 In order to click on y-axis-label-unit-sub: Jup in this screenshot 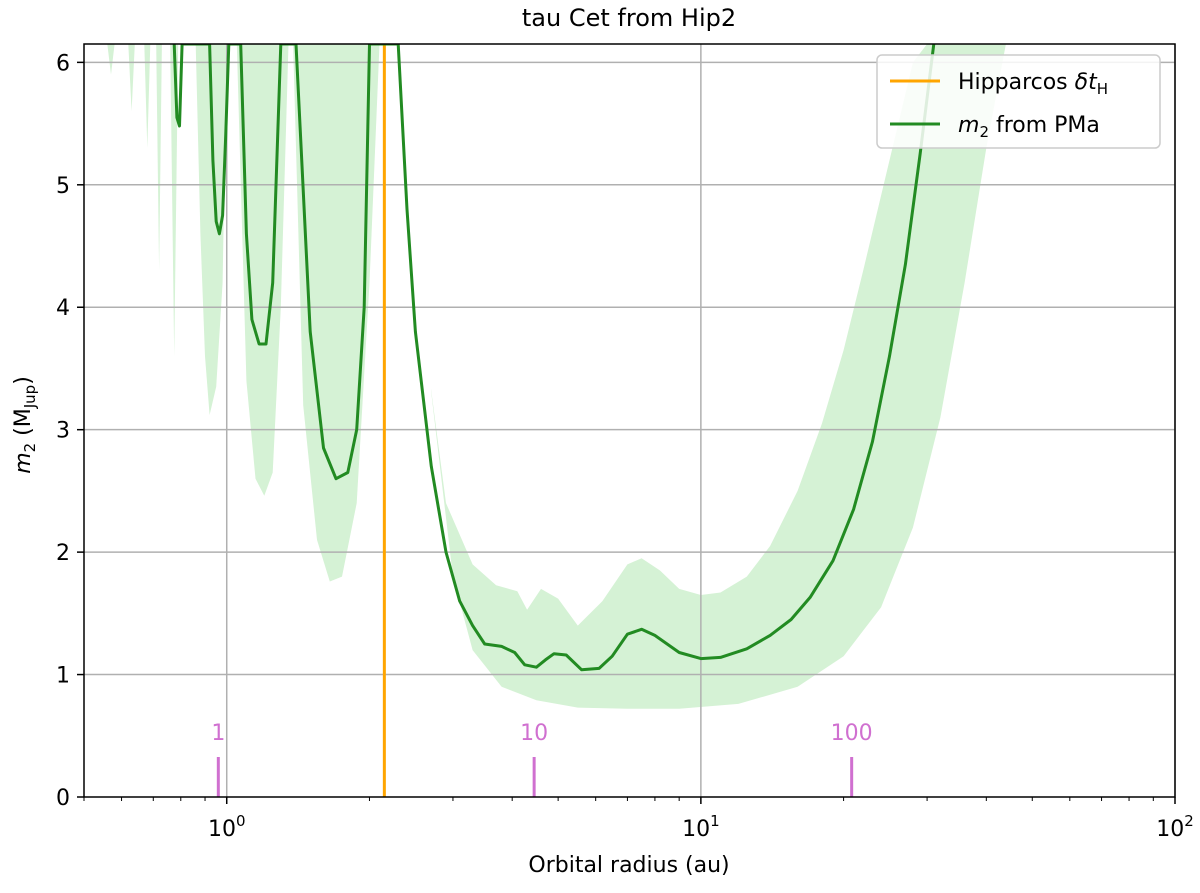, I will do `click(30, 397)`.